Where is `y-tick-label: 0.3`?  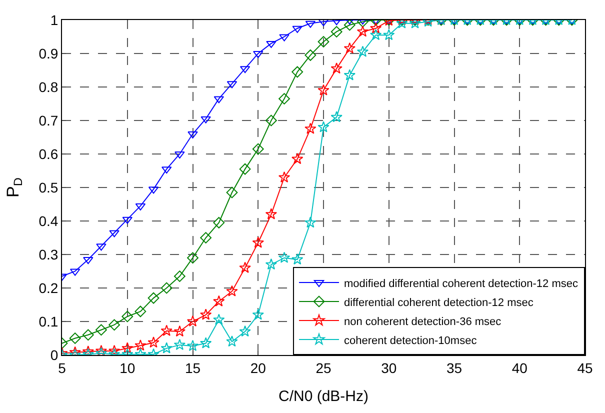
y-tick-label: 0.3 is located at coordinates (48, 254).